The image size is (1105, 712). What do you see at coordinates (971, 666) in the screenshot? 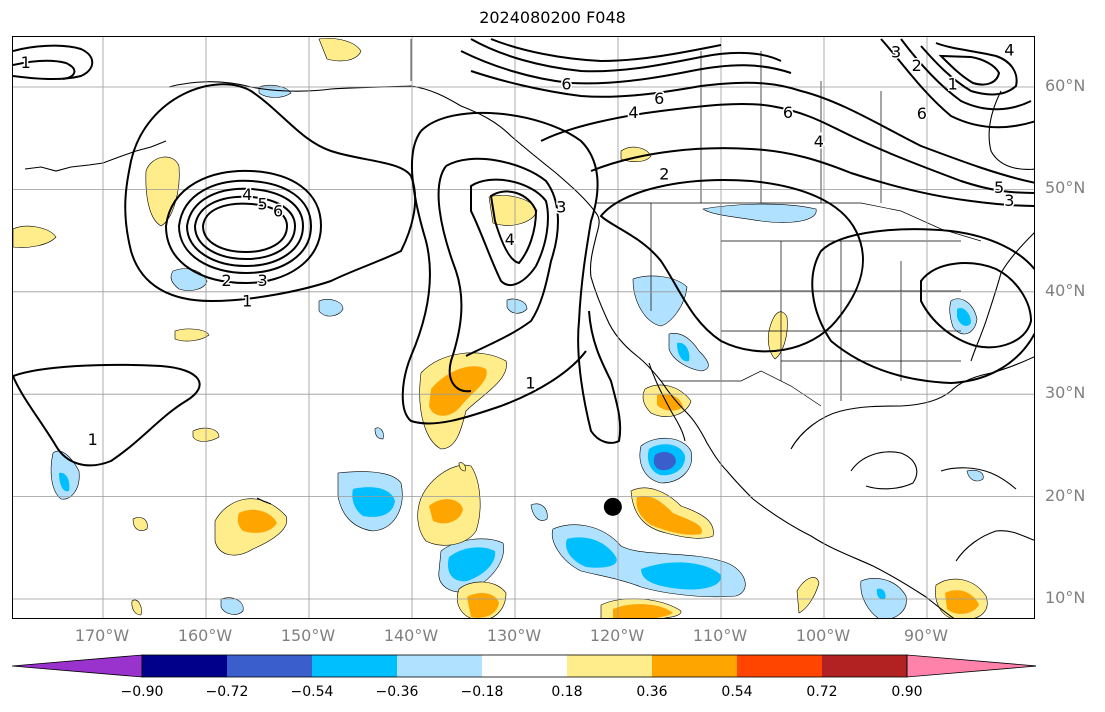
I see `colorbar-extend-high` at bounding box center [971, 666].